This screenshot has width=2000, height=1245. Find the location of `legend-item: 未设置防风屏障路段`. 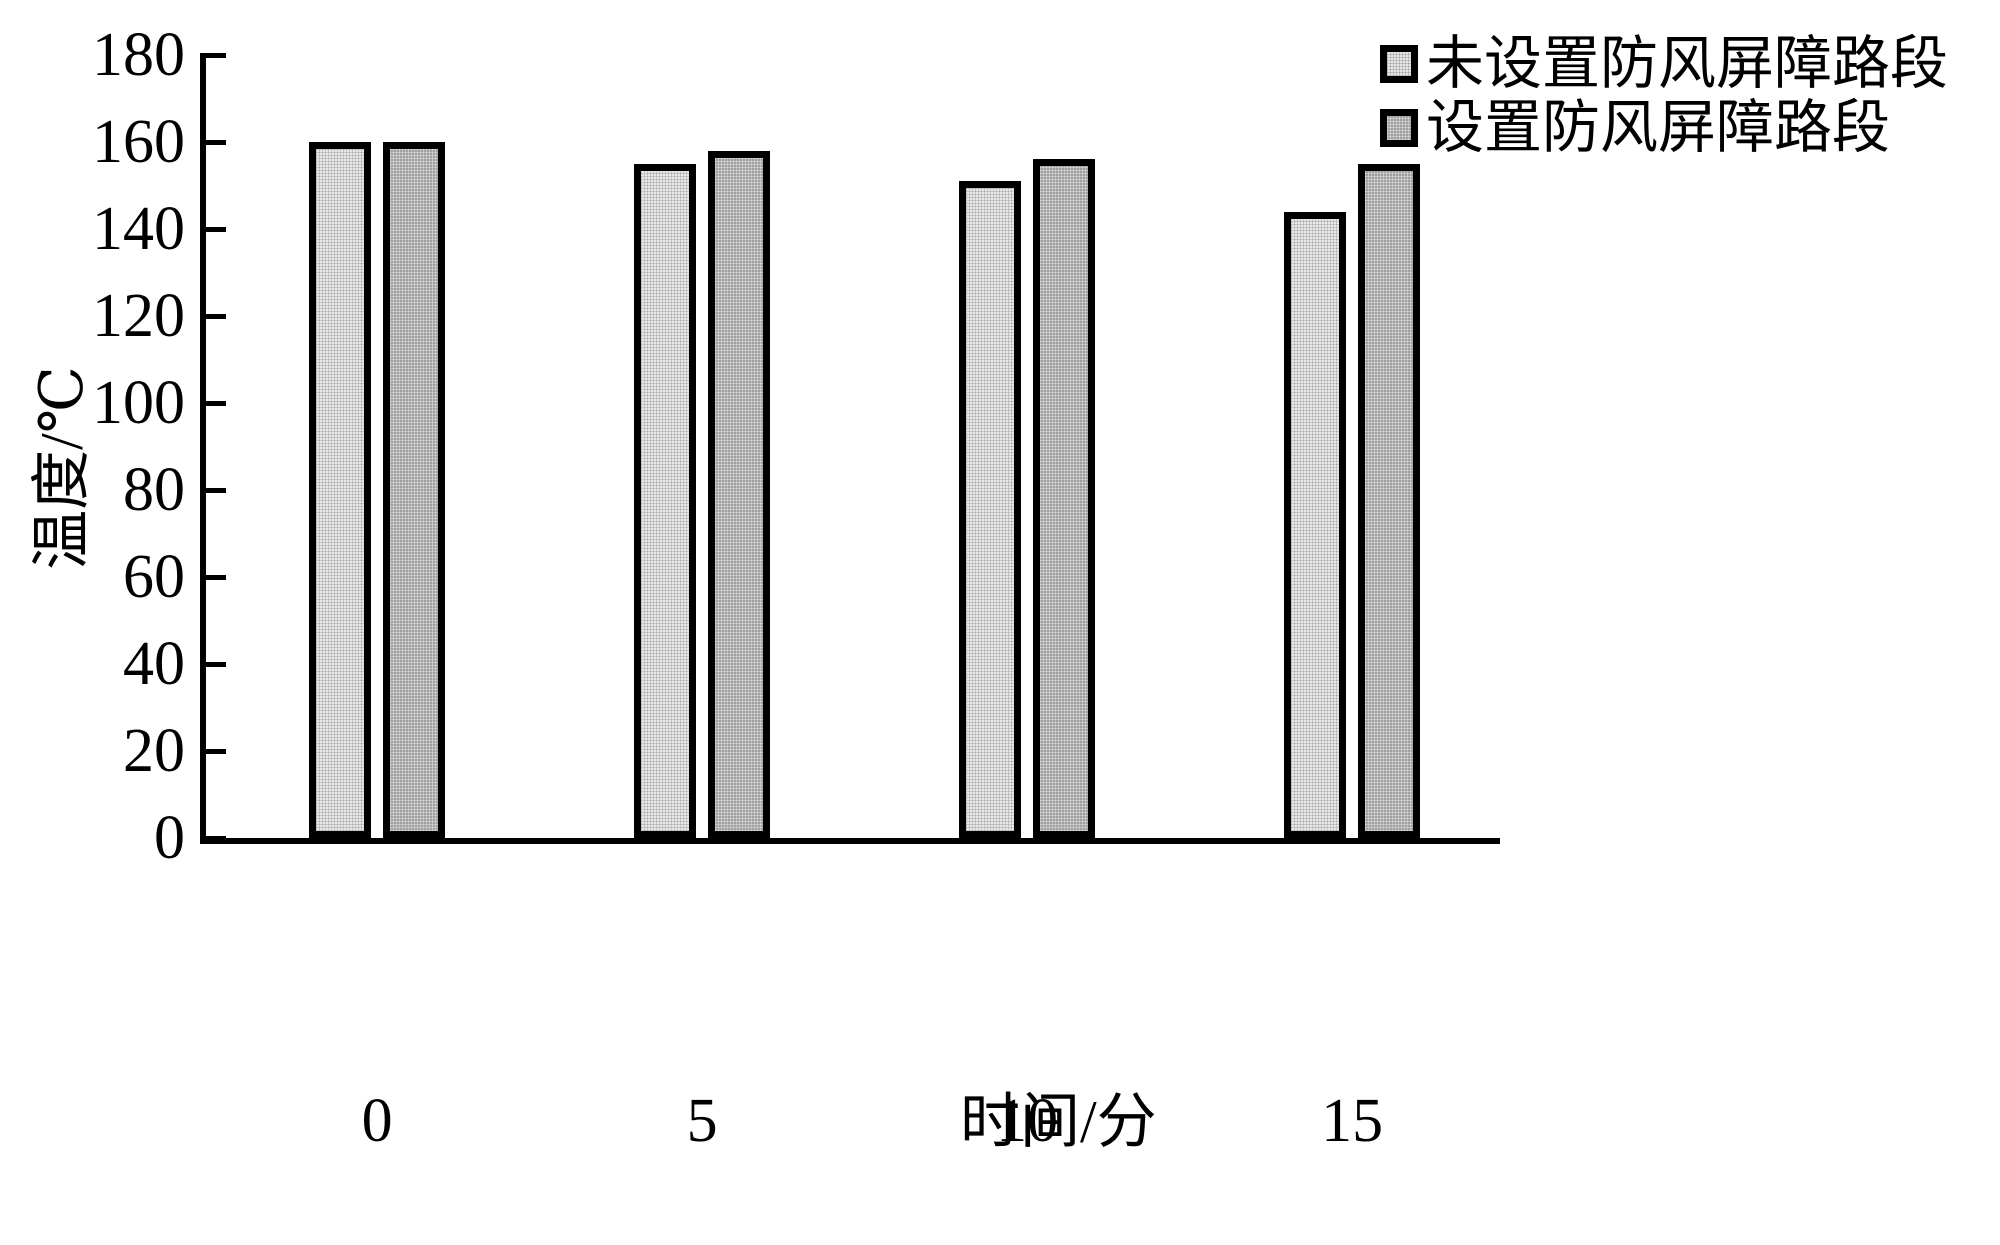

legend-item: 未设置防风屏障路段 is located at coordinates (1685, 64).